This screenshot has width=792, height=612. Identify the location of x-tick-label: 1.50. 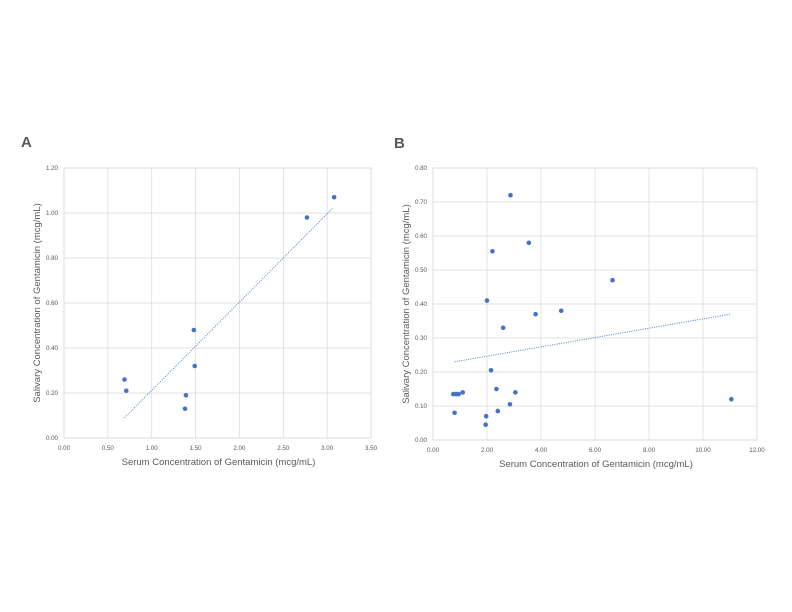
(196, 448).